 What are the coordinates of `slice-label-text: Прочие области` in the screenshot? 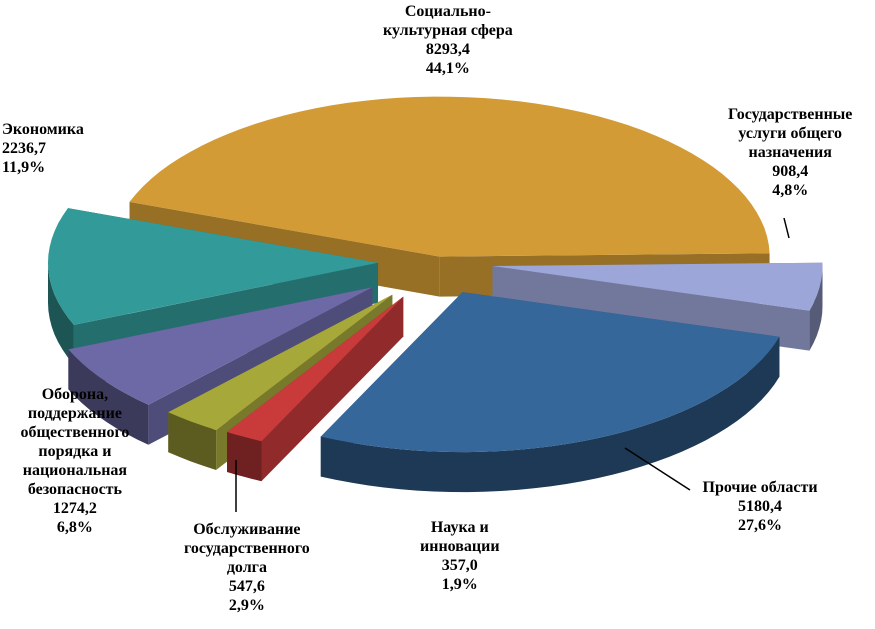 It's located at (760, 487).